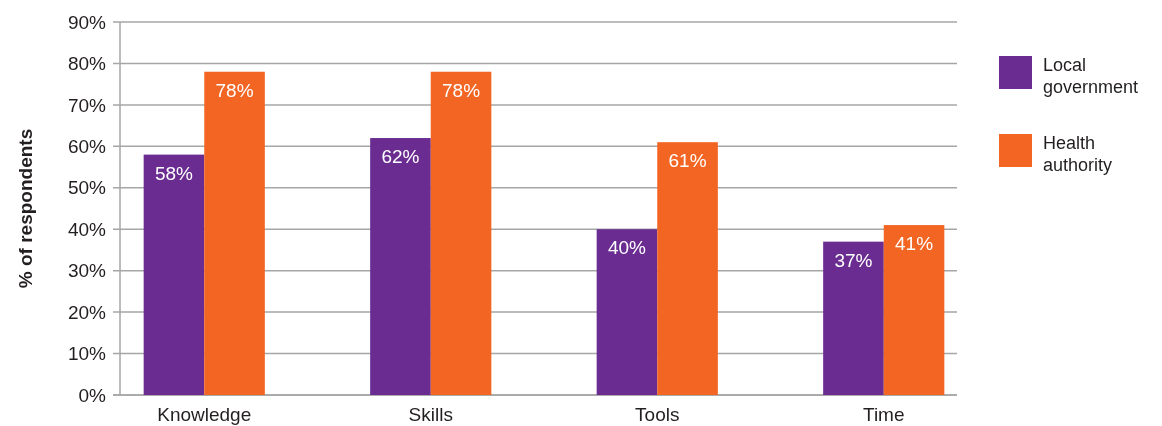  I want to click on y-tick-label: 0%, so click(92, 395).